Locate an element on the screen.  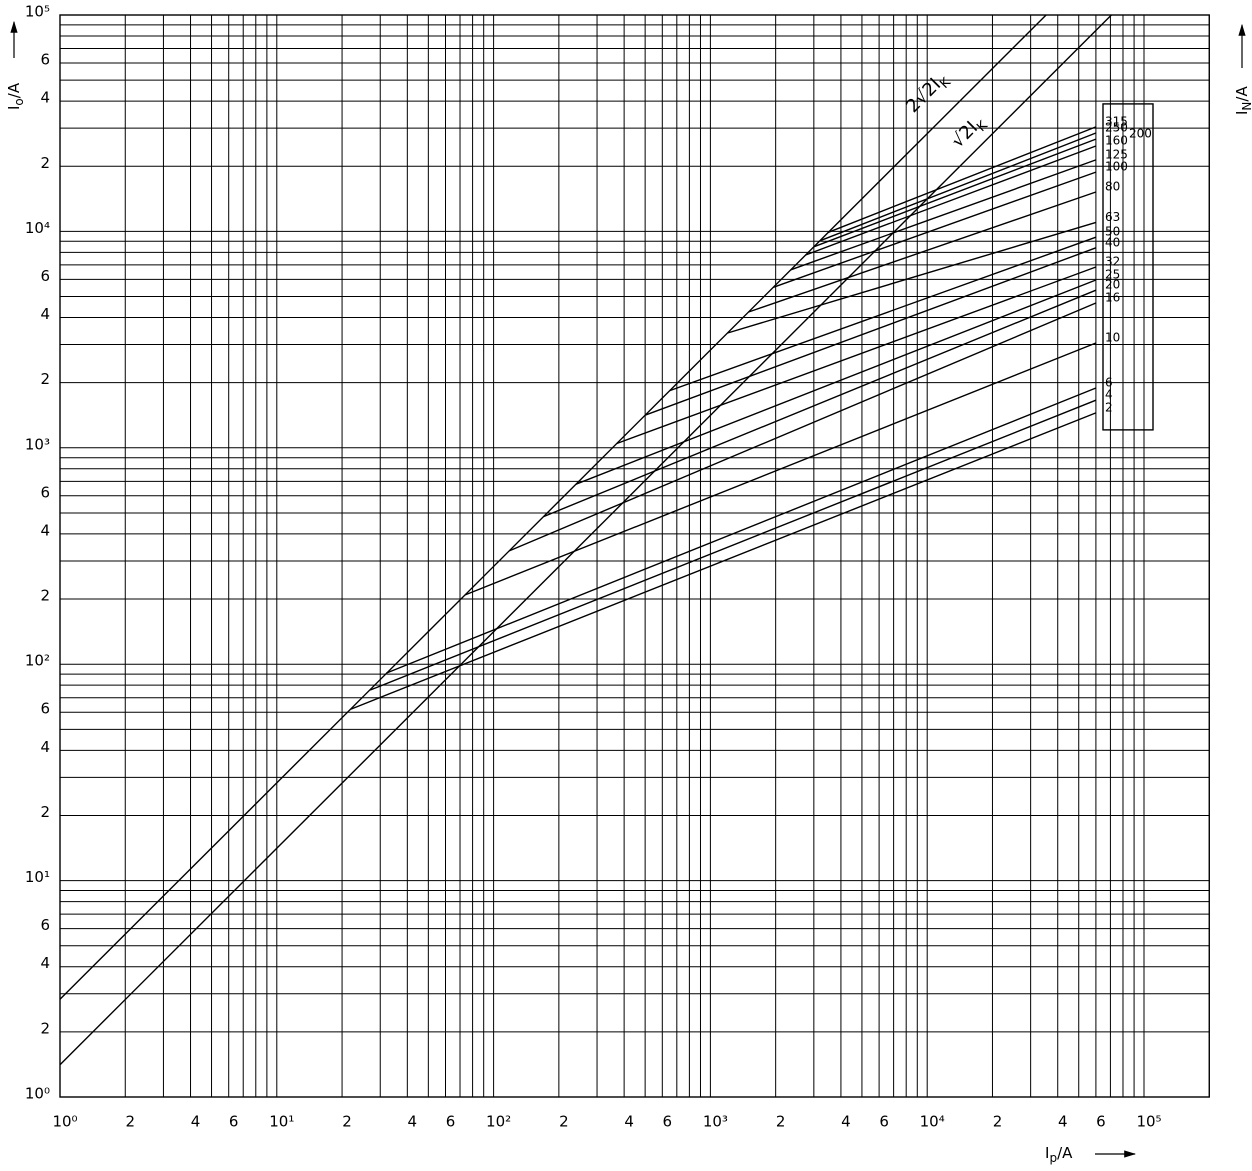
line-label: 2√2IK is located at coordinates (928, 94).